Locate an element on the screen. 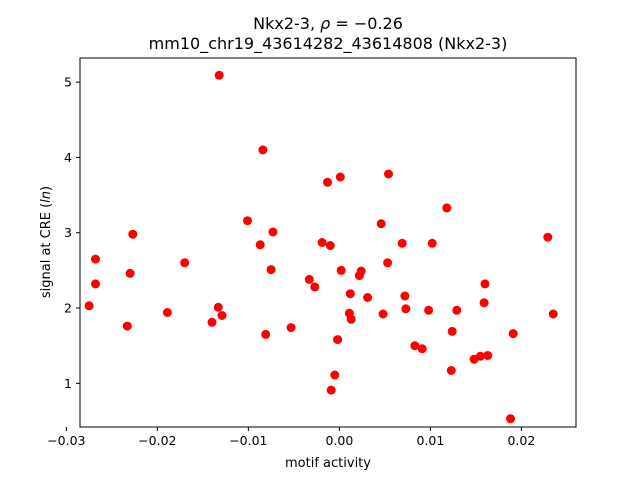  x-axis-label: motif activity is located at coordinates (328, 463).